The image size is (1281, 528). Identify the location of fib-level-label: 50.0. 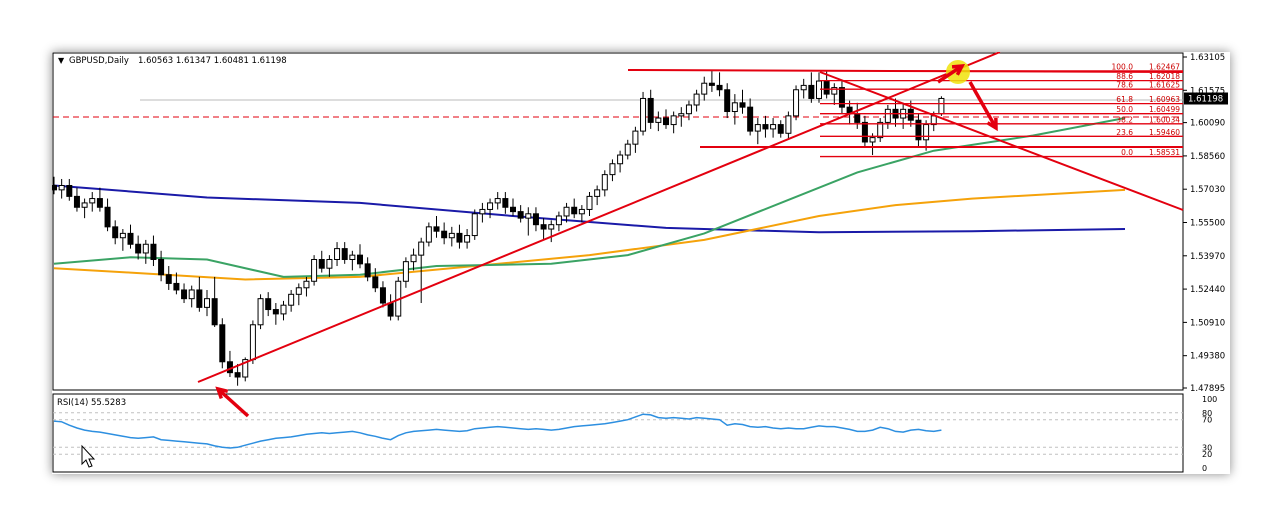
(1124, 109).